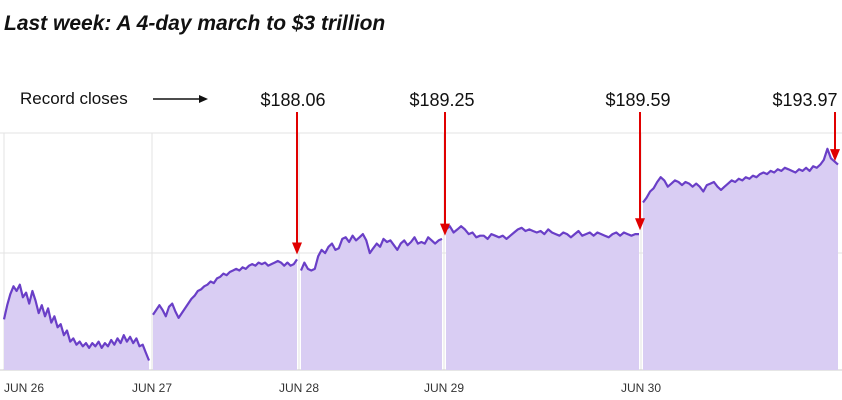  What do you see at coordinates (444, 388) in the screenshot?
I see `x-tick-label: JUN 29` at bounding box center [444, 388].